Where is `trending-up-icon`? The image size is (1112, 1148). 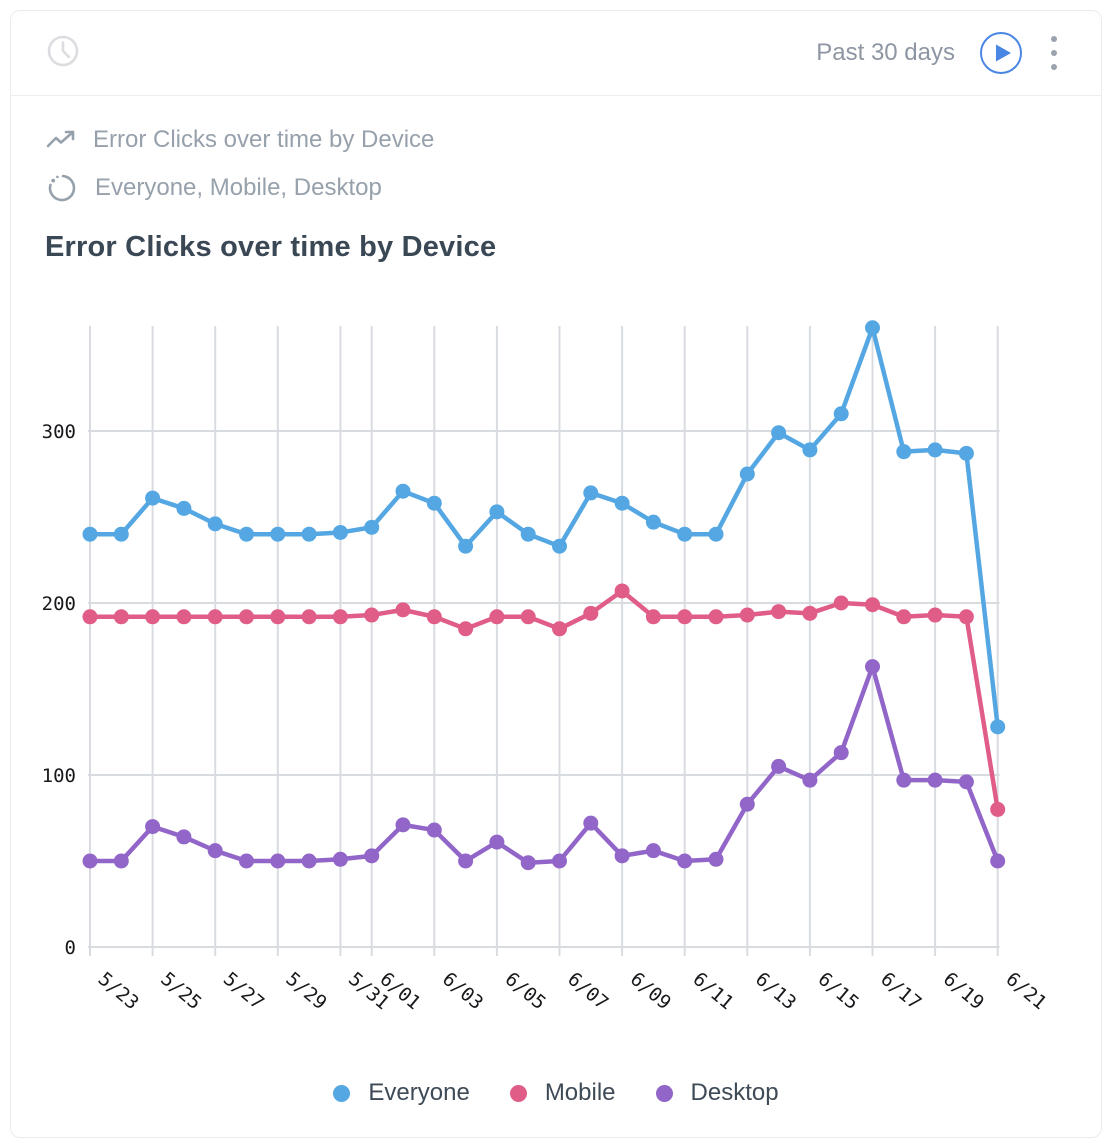 trending-up-icon is located at coordinates (61, 140).